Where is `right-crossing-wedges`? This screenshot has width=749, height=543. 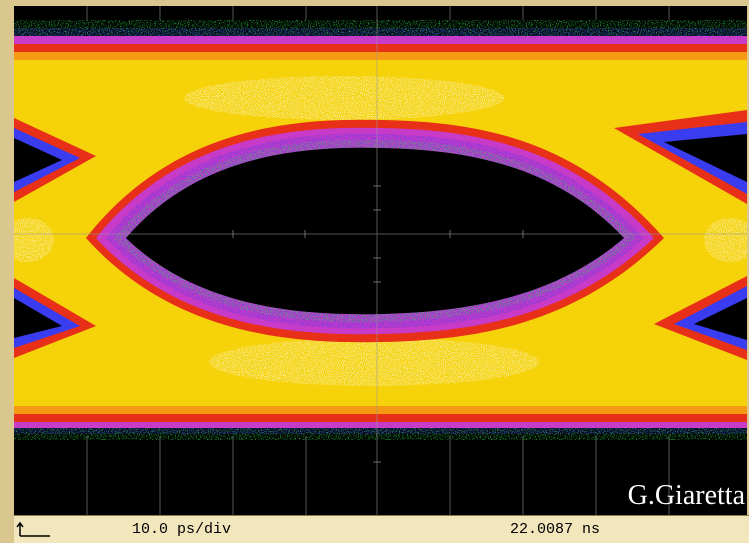
right-crossing-wedges is located at coordinates (680, 235).